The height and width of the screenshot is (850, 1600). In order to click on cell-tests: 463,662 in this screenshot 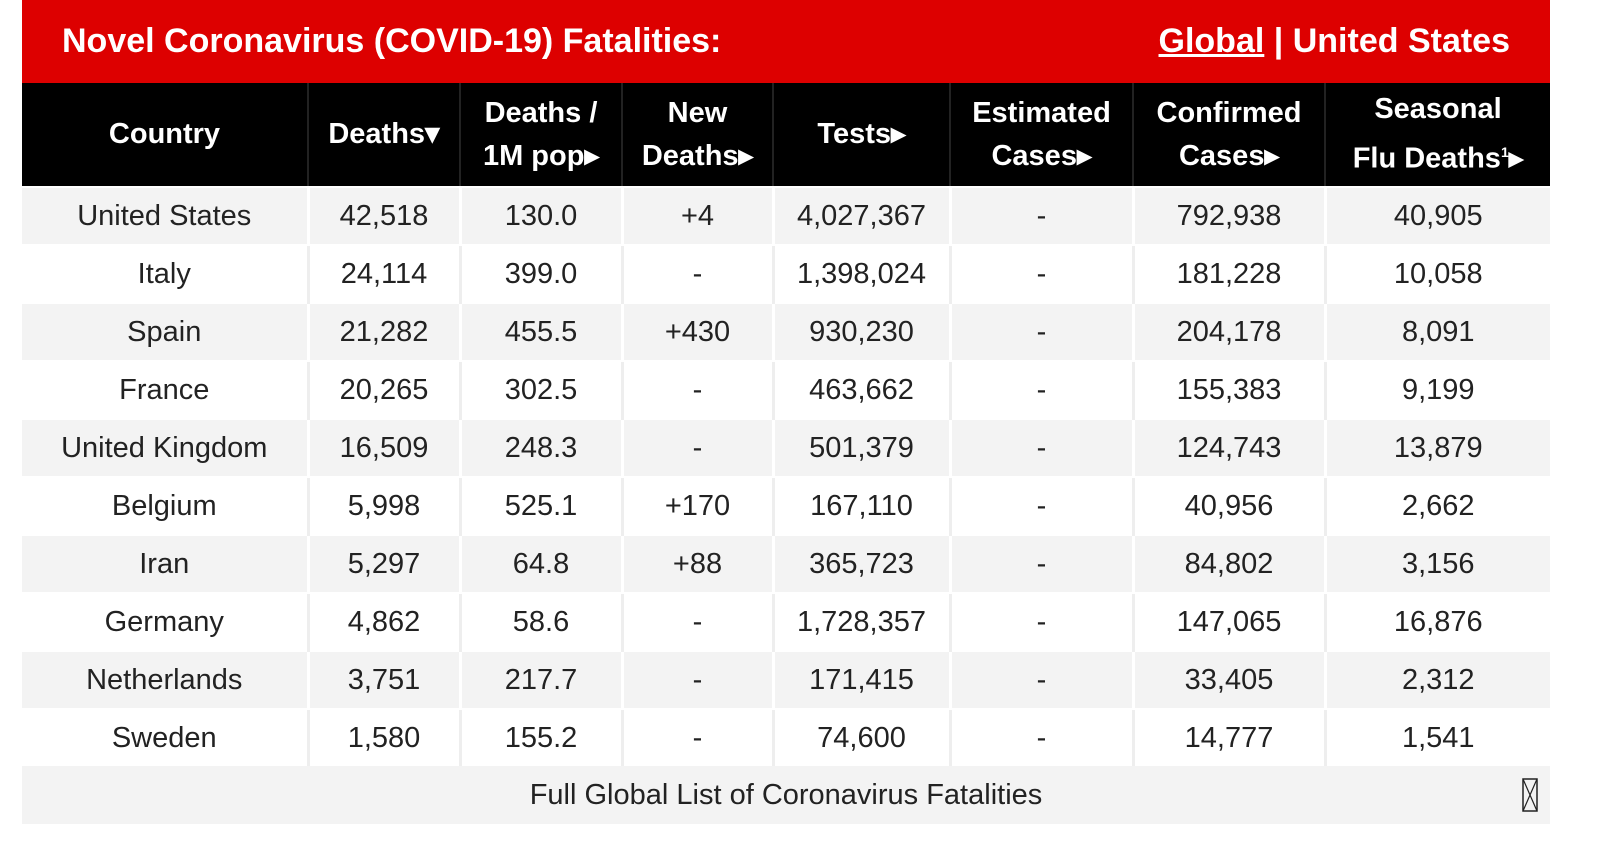, I will do `click(860, 389)`.